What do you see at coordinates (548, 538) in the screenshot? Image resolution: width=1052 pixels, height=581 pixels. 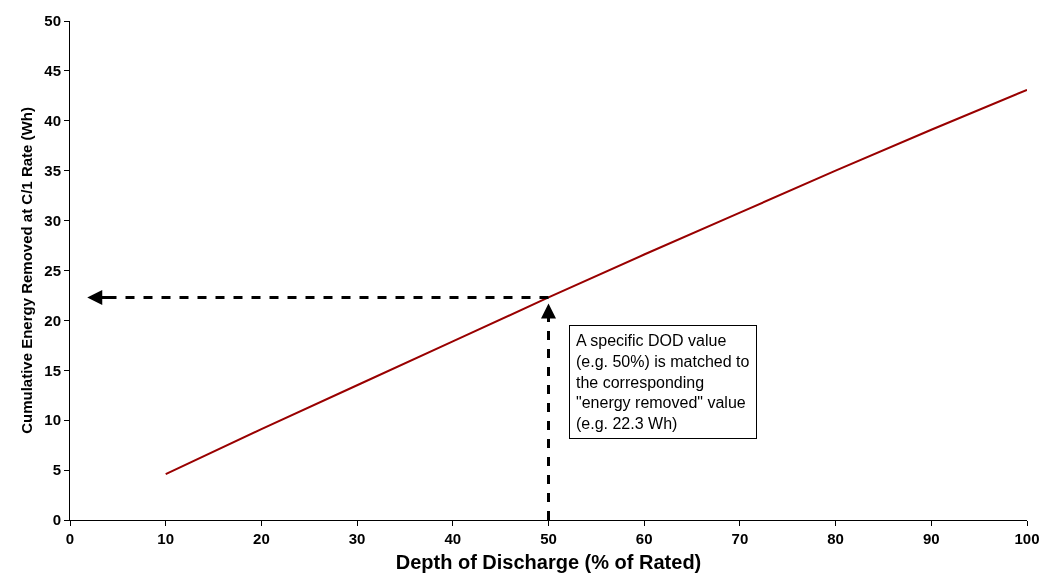 I see `x-tick-label: 50` at bounding box center [548, 538].